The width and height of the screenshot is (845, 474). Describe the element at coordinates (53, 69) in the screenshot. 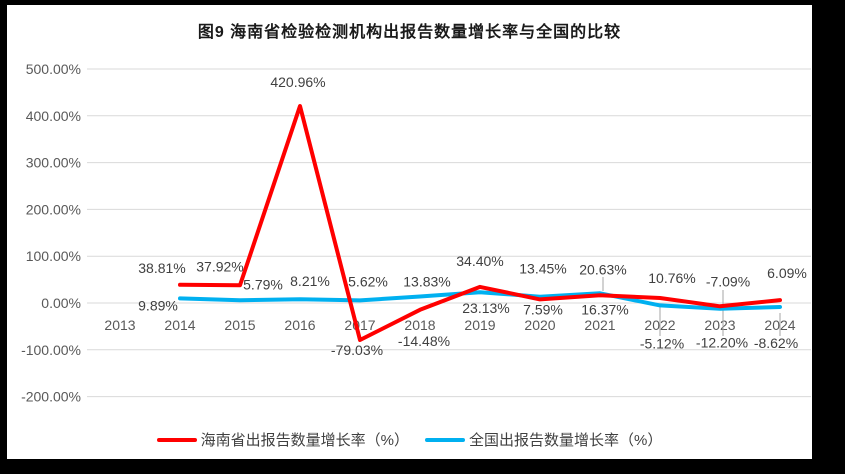

I see `y-axis-tick-label: 500.00%` at that location.